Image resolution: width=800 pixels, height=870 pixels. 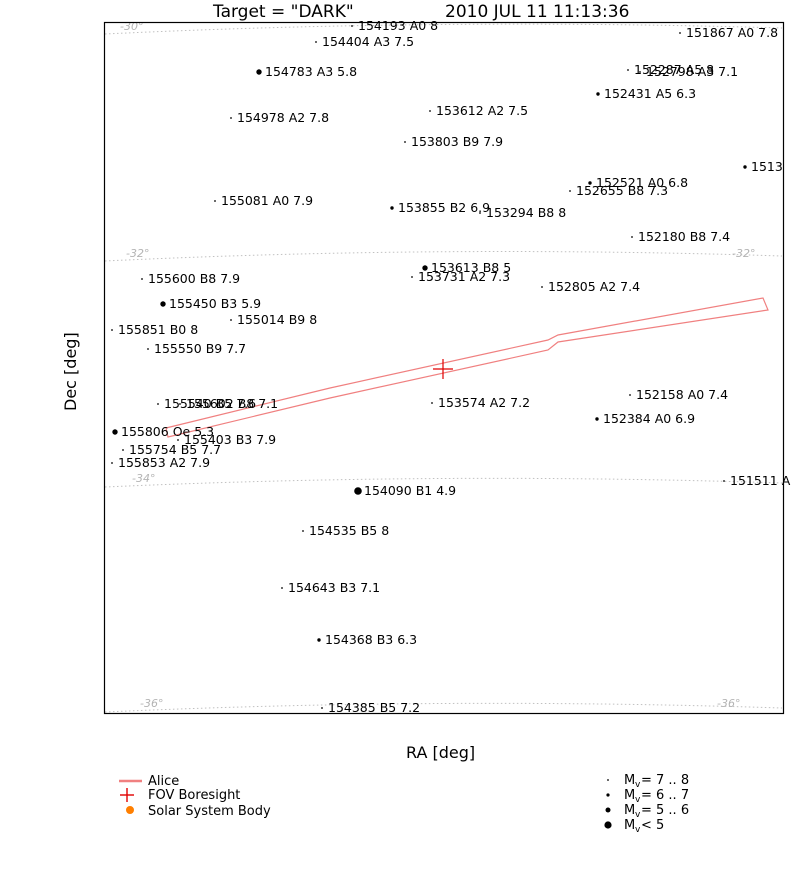 What do you see at coordinates (638, 785) in the screenshot?
I see `legend-mag-sub-1: v` at bounding box center [638, 785].